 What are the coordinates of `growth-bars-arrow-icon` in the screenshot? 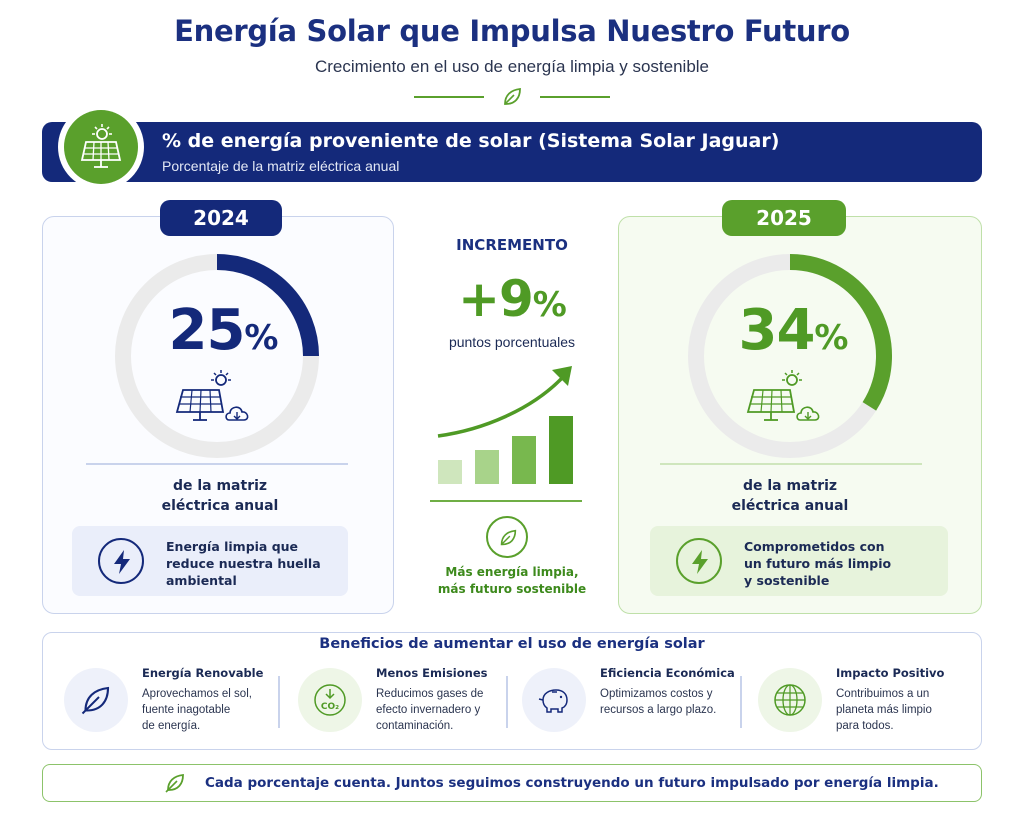 It's located at (505, 425).